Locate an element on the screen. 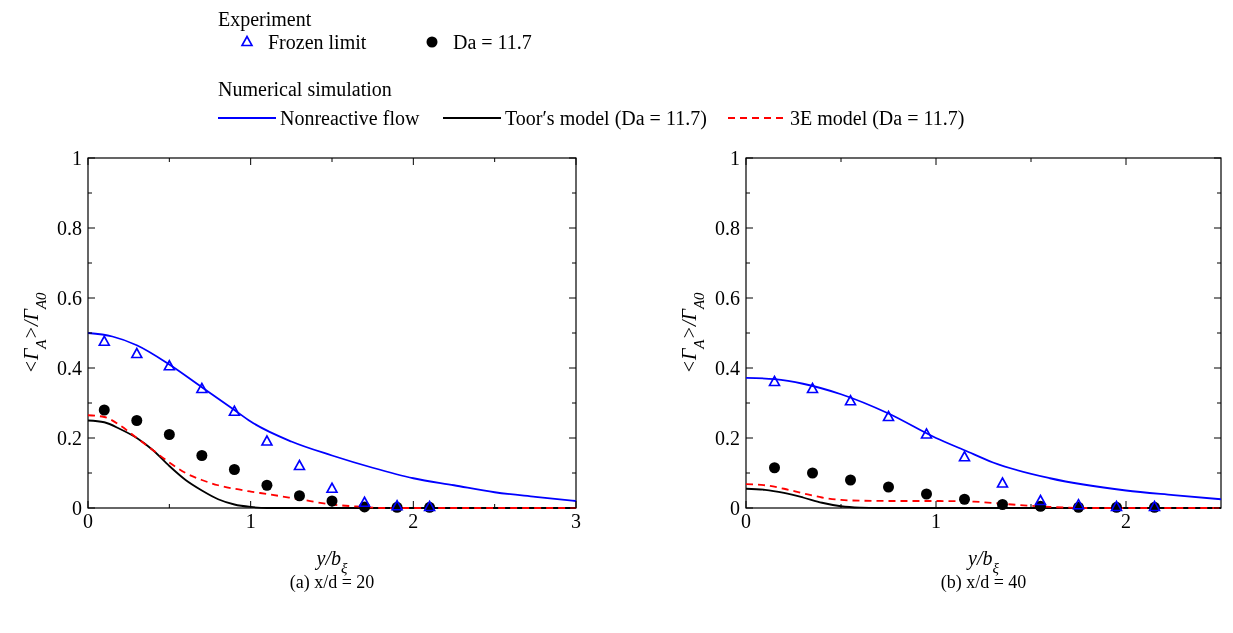 The width and height of the screenshot is (1233, 633). x-tick-label: 3 is located at coordinates (576, 521).